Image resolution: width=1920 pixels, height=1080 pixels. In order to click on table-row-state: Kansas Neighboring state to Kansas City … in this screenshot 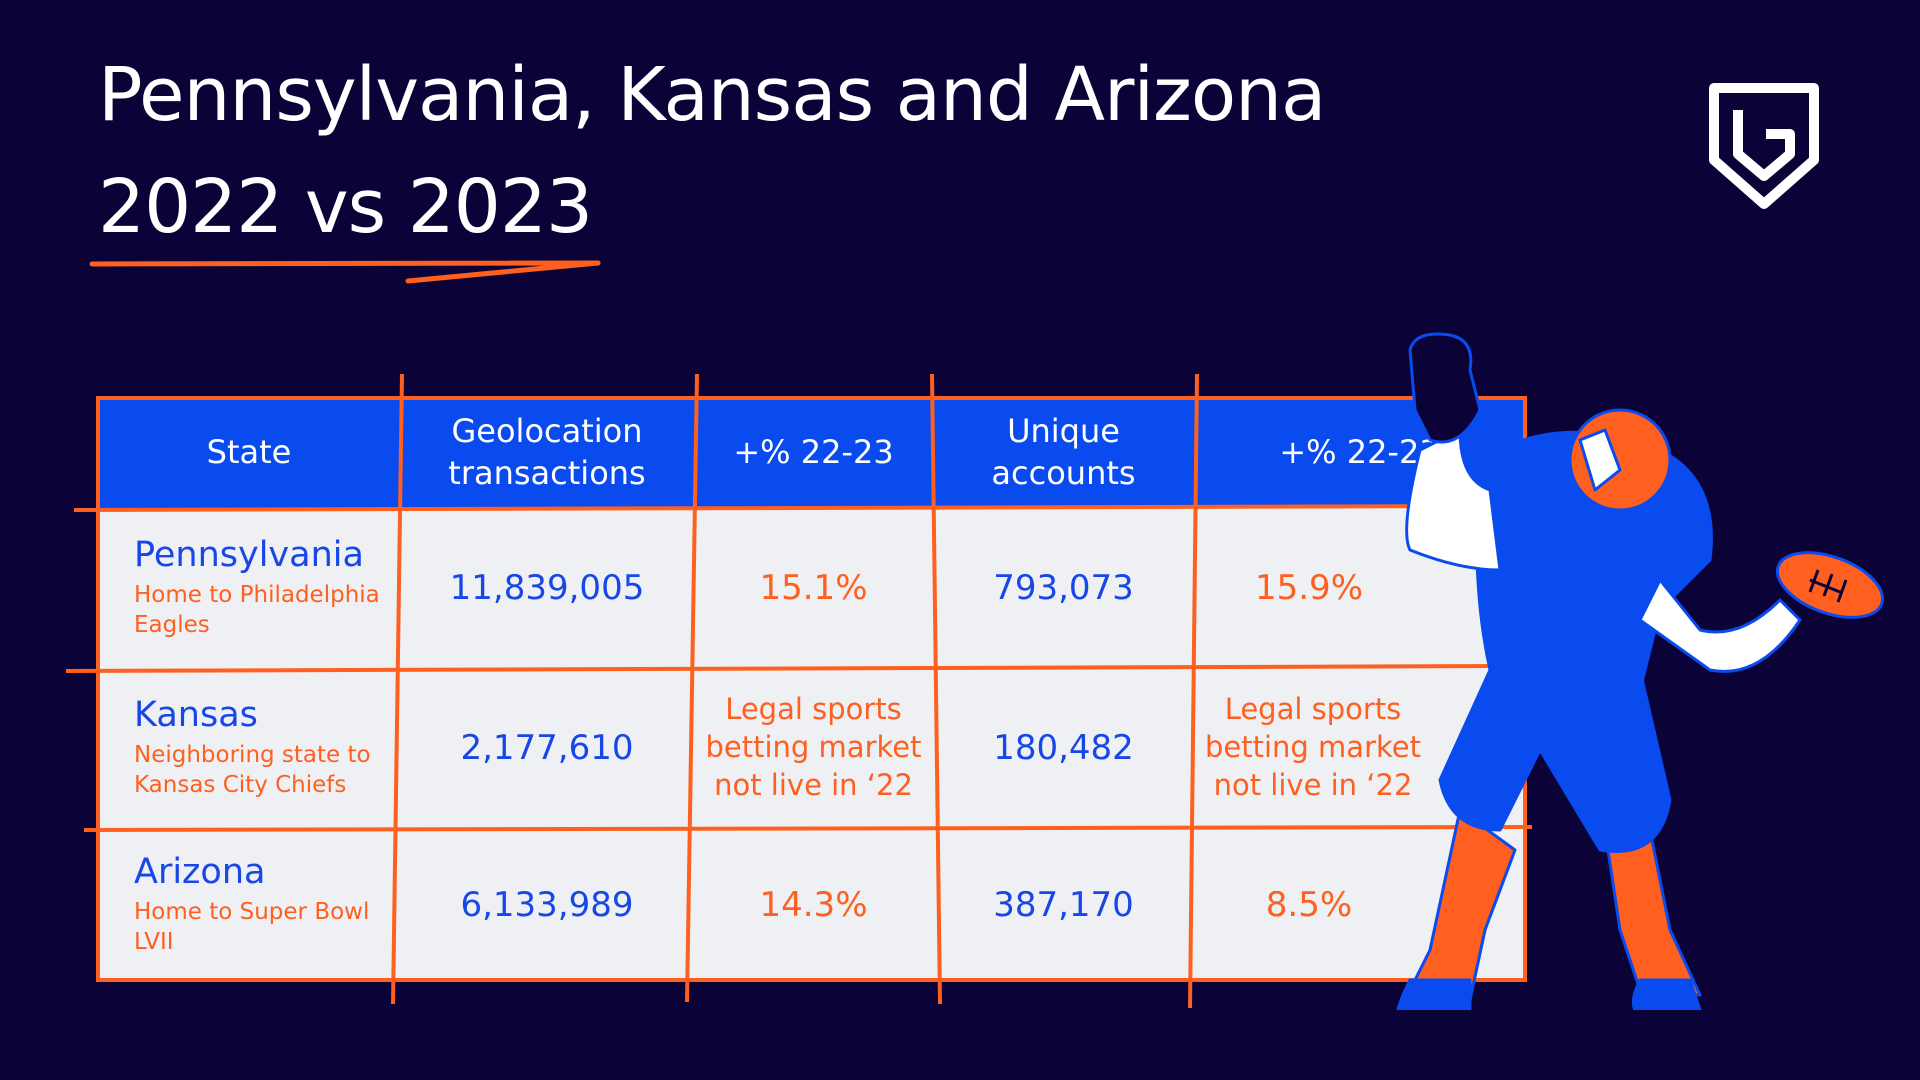, I will do `click(259, 748)`.